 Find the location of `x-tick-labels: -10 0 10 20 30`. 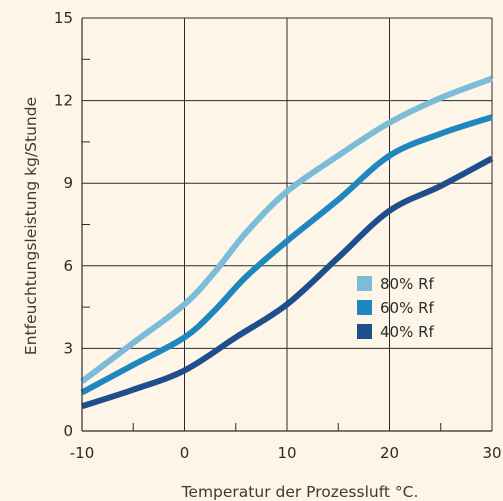

x-tick-labels: -10 0 10 20 30 is located at coordinates (286, 453).